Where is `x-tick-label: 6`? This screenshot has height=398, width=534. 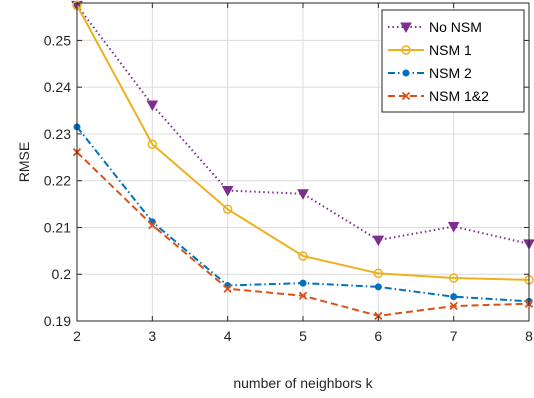 x-tick-label: 6 is located at coordinates (378, 336).